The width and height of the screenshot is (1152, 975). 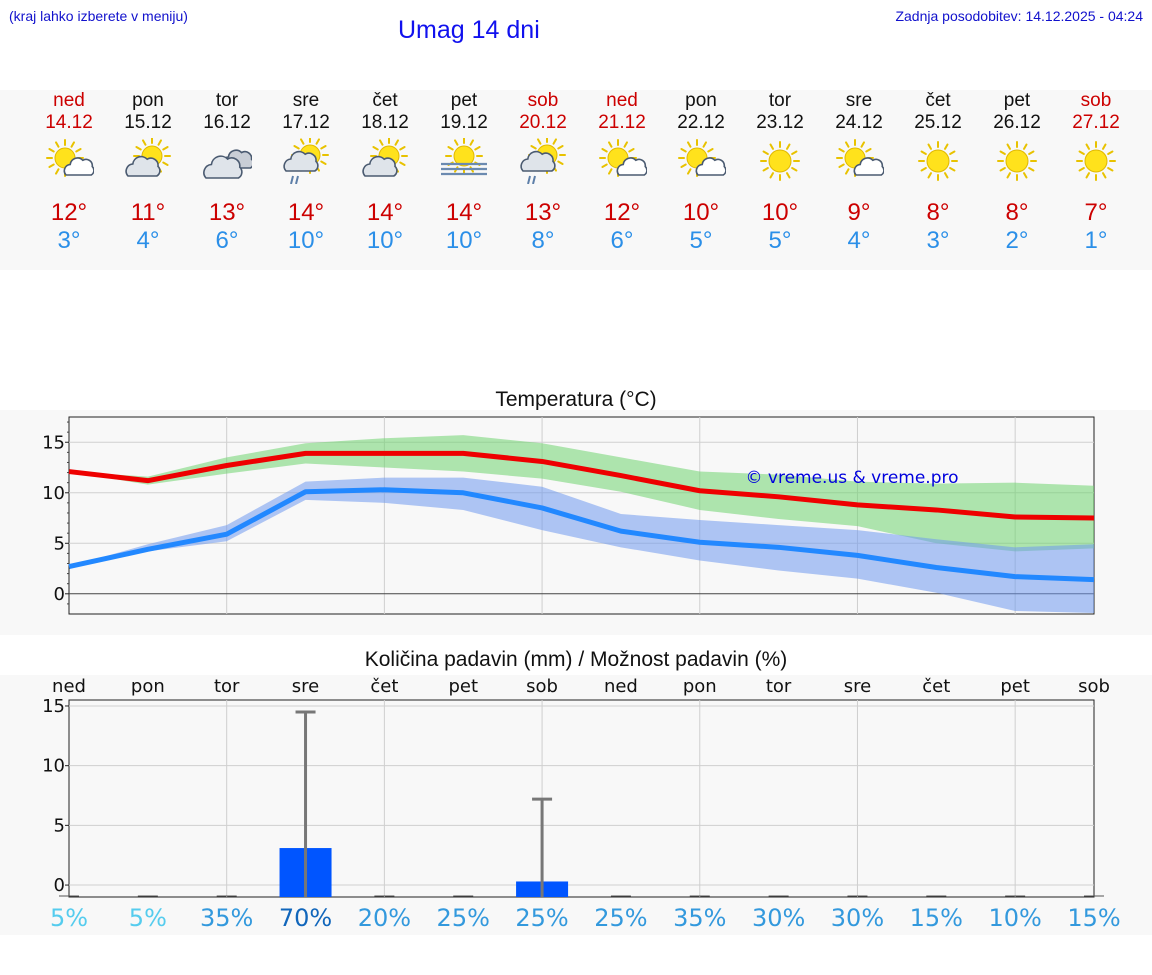 I want to click on max-temperature: 8°, so click(x=1017, y=212).